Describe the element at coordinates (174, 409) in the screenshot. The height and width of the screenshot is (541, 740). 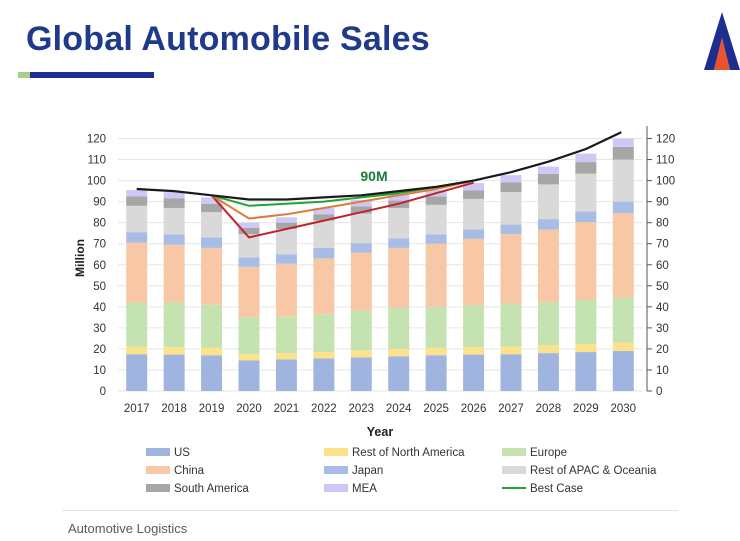
I see `x-tick-label: 2018` at that location.